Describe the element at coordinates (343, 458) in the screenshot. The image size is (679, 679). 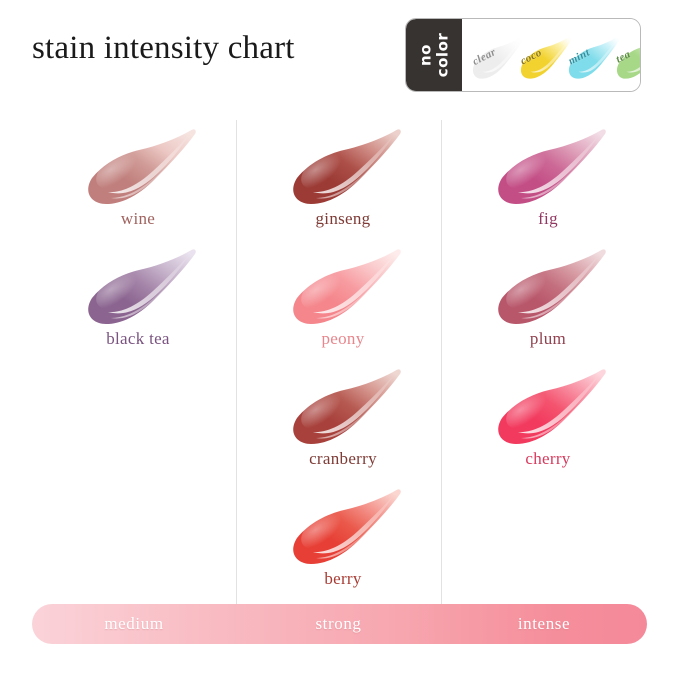
I see `swatch-label-cranberry: cranberry` at that location.